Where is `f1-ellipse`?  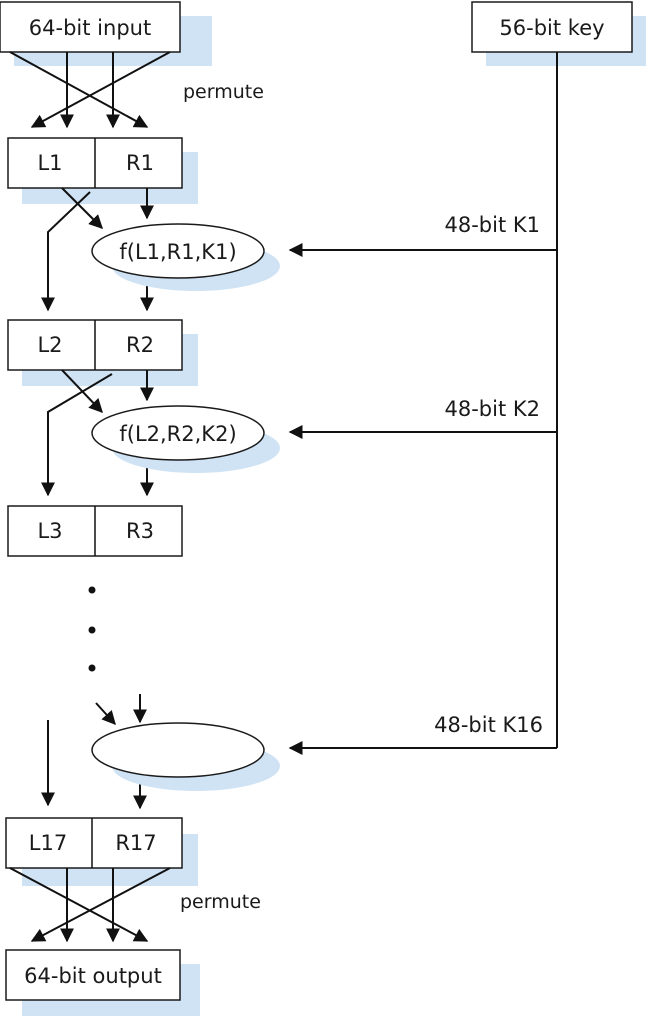
f1-ellipse is located at coordinates (178, 251).